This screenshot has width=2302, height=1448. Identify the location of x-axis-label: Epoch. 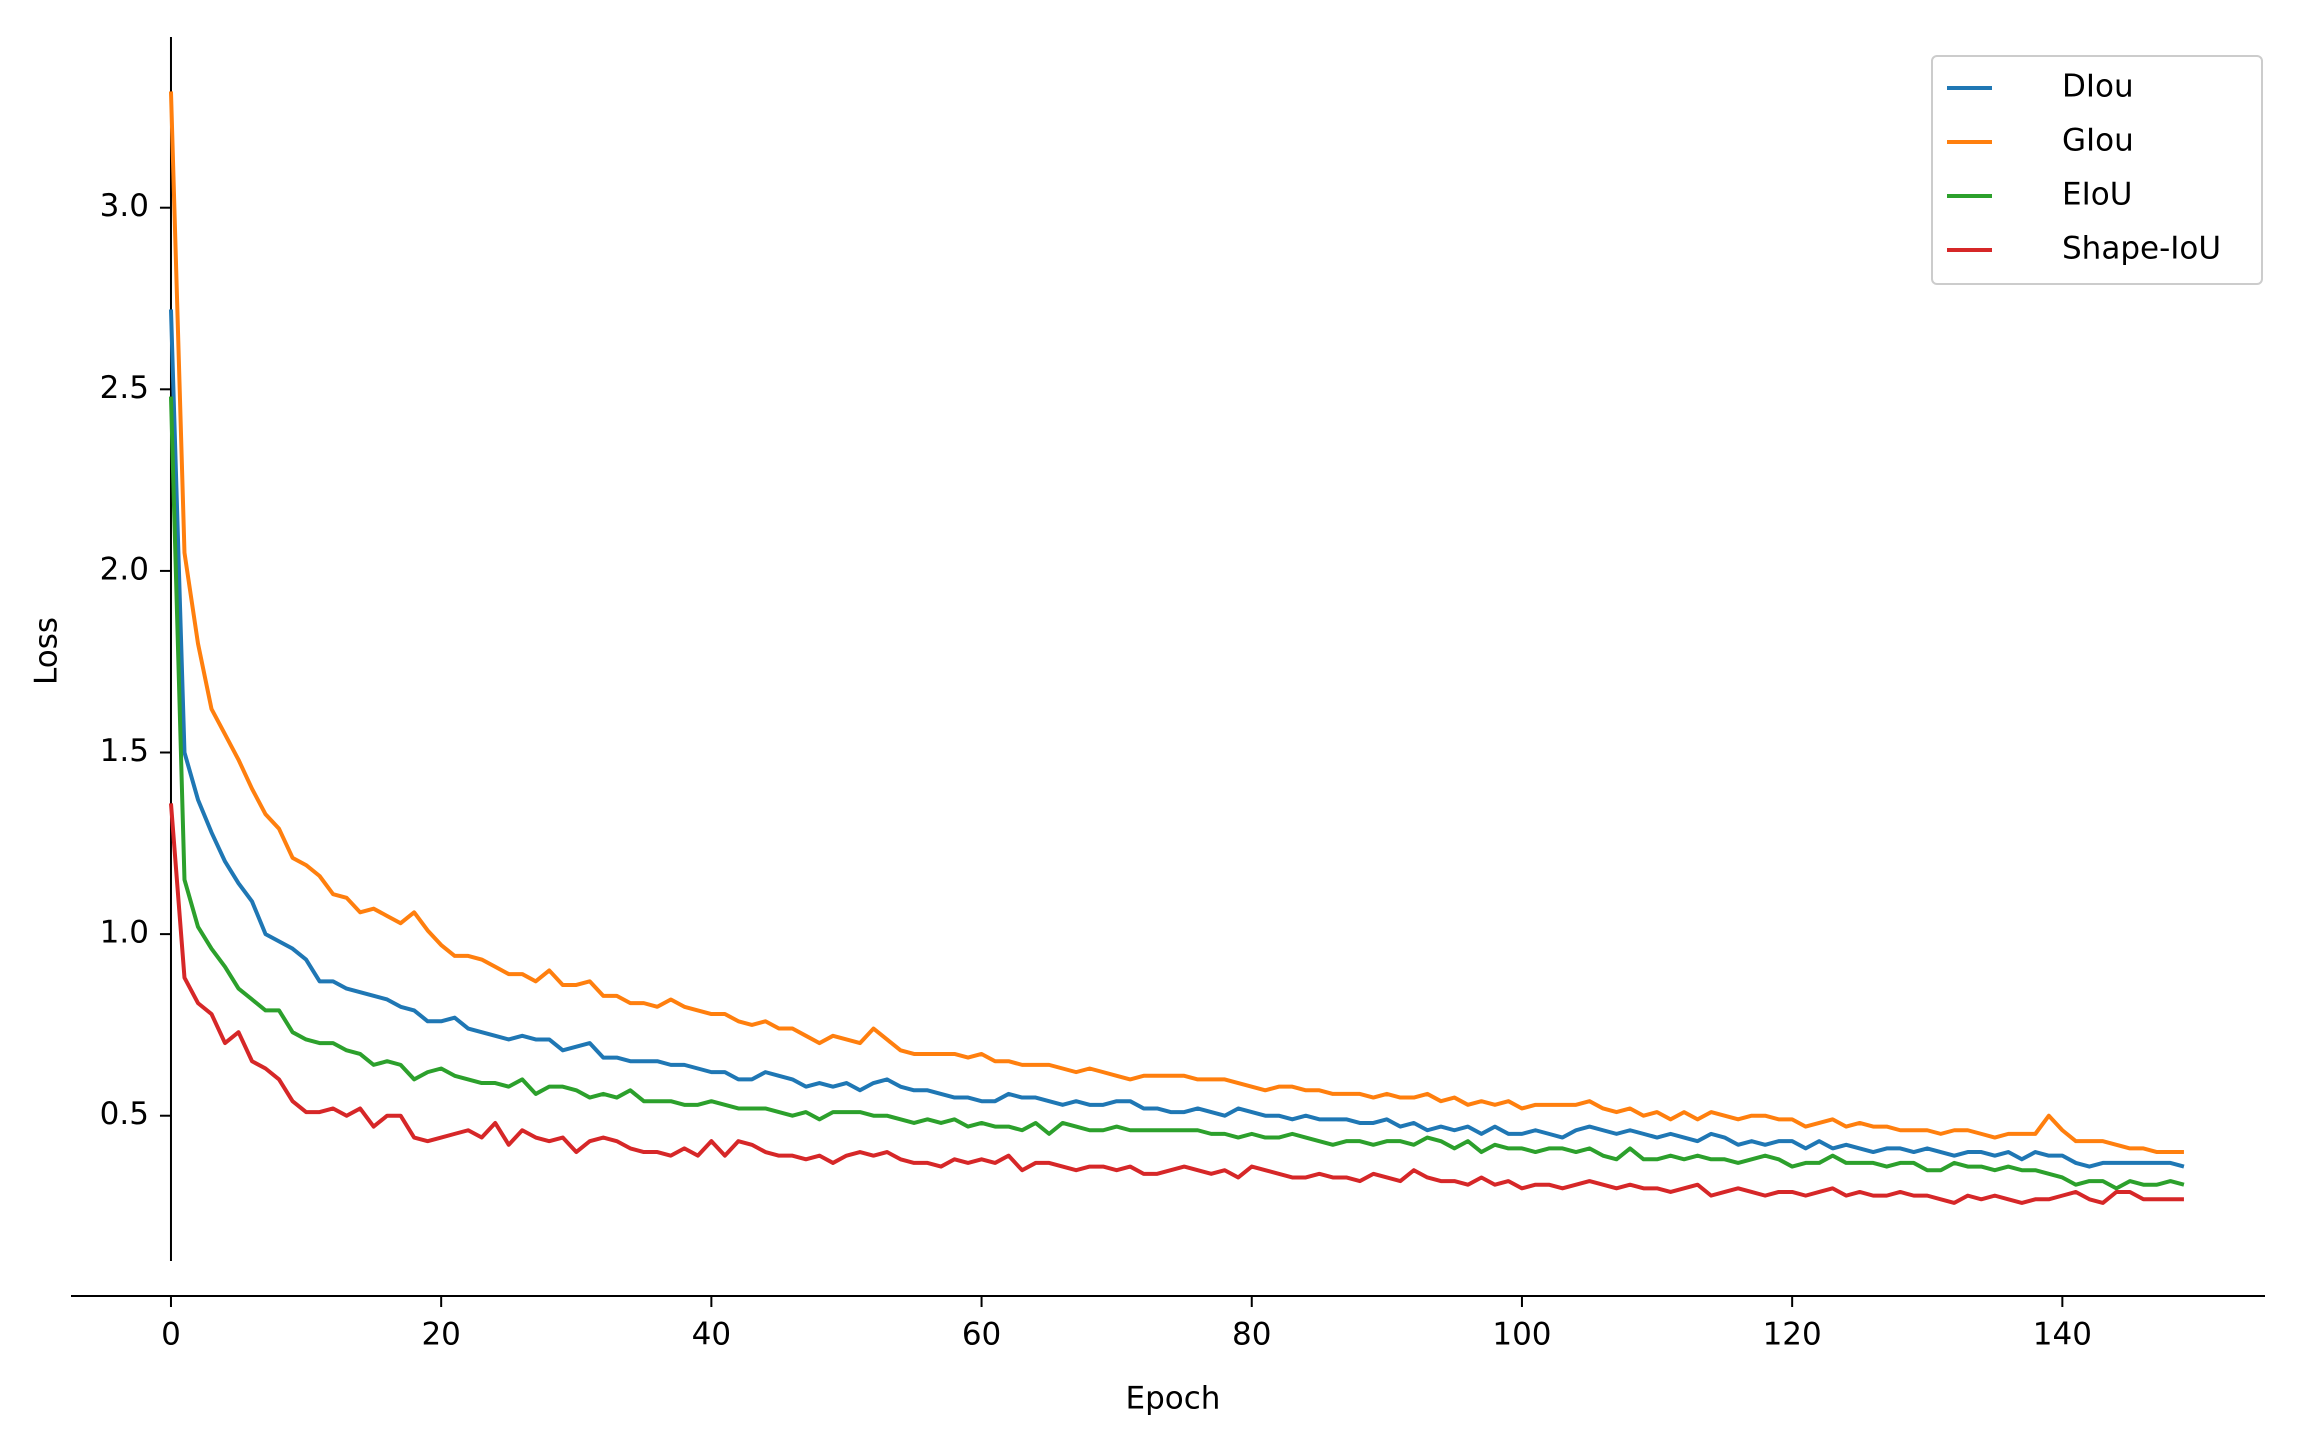
(1173, 1399).